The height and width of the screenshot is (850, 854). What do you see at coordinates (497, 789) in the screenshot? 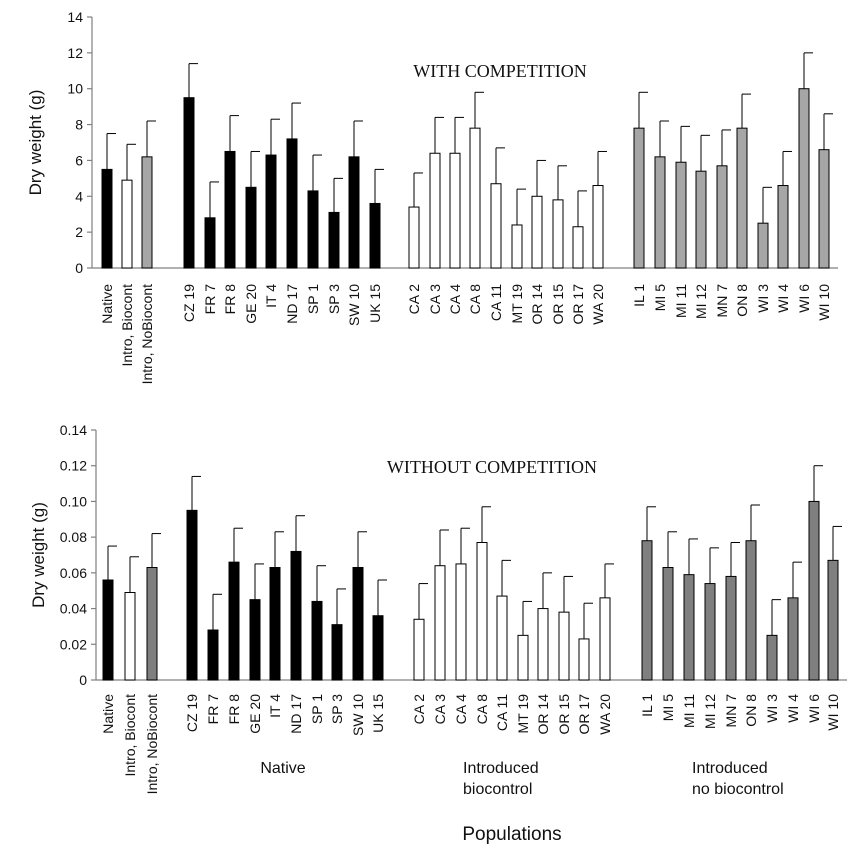
I see `group-label: biocontrol` at bounding box center [497, 789].